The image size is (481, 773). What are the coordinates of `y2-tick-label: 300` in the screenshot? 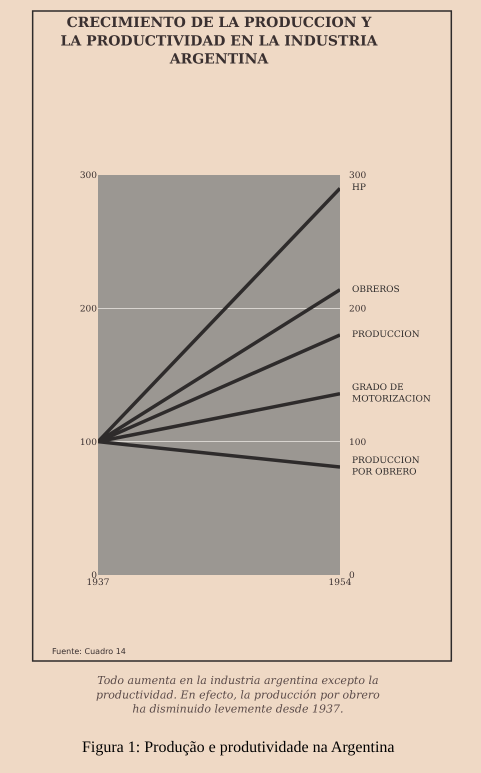 It's located at (357, 176).